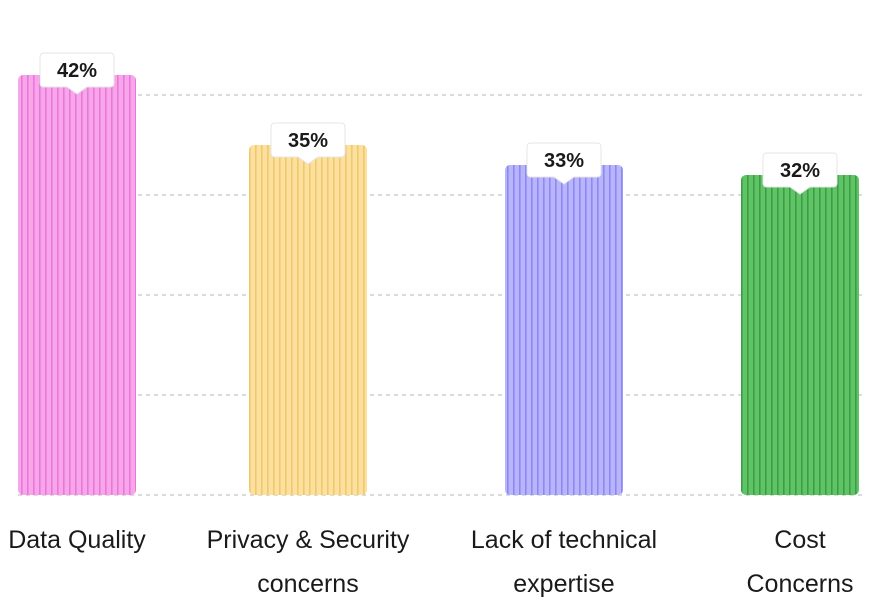 This screenshot has height=604, width=890. Describe the element at coordinates (563, 584) in the screenshot. I see `category-label: expertise` at that location.